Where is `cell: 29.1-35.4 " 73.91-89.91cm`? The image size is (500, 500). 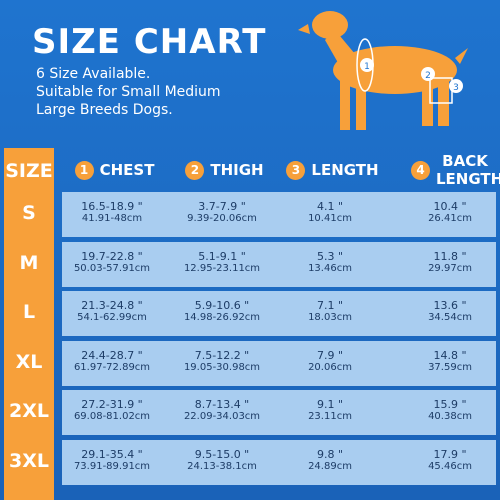 cell: 29.1-35.4 " 73.91-89.91cm is located at coordinates (112, 460).